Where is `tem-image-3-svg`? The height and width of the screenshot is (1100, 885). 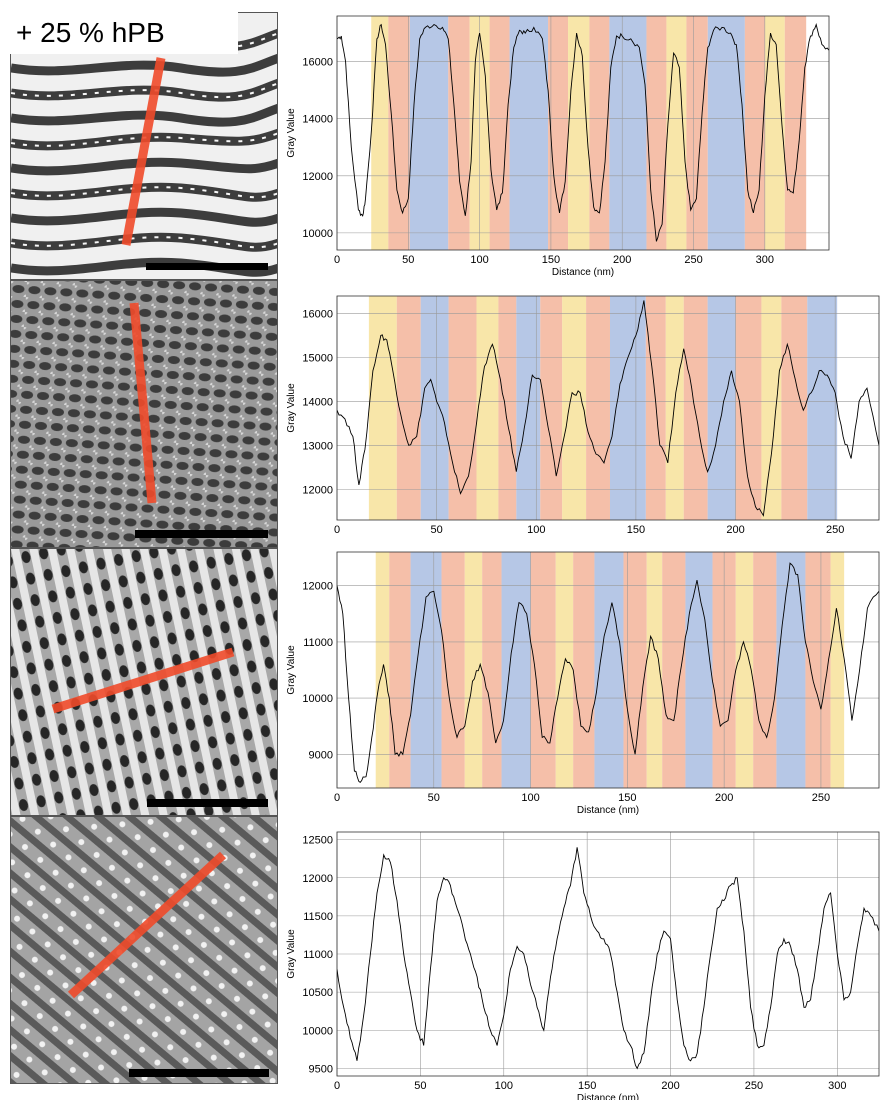 tem-image-3-svg is located at coordinates (144, 682).